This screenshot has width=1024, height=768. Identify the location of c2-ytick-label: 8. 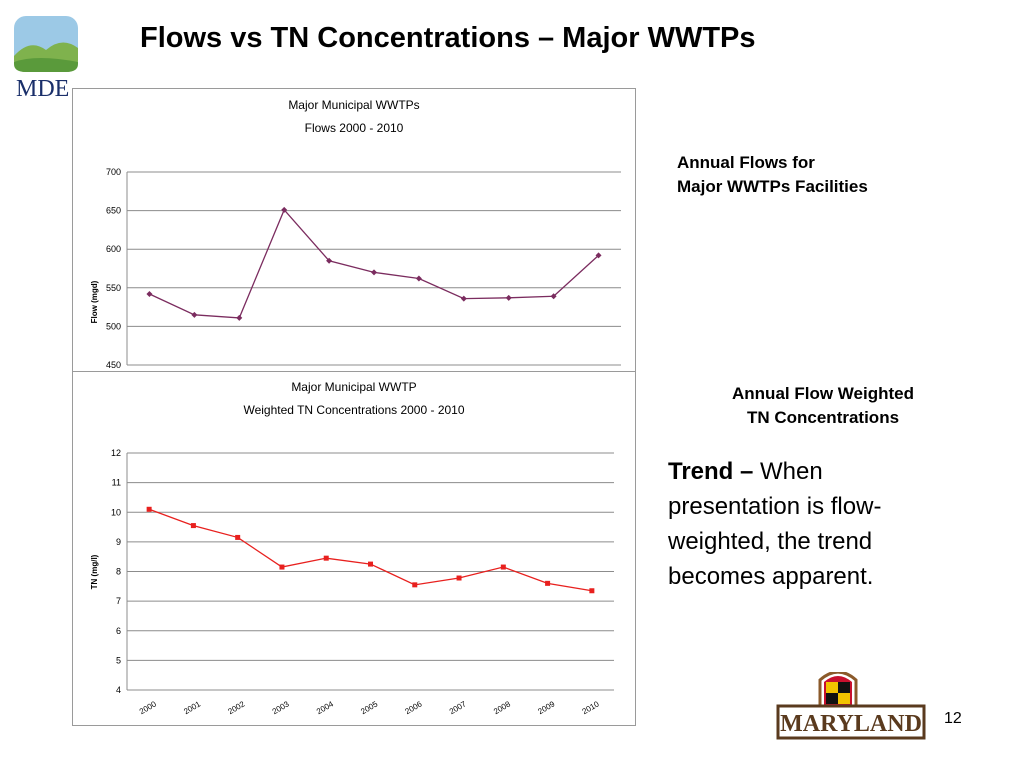
(118, 572).